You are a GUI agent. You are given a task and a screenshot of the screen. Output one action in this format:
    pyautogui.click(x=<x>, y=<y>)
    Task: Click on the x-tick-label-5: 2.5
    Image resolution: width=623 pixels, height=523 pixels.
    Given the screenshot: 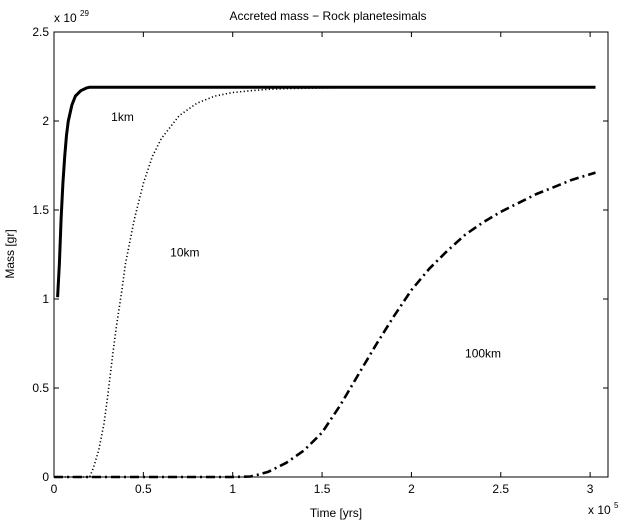 What is the action you would take?
    pyautogui.click(x=500, y=489)
    